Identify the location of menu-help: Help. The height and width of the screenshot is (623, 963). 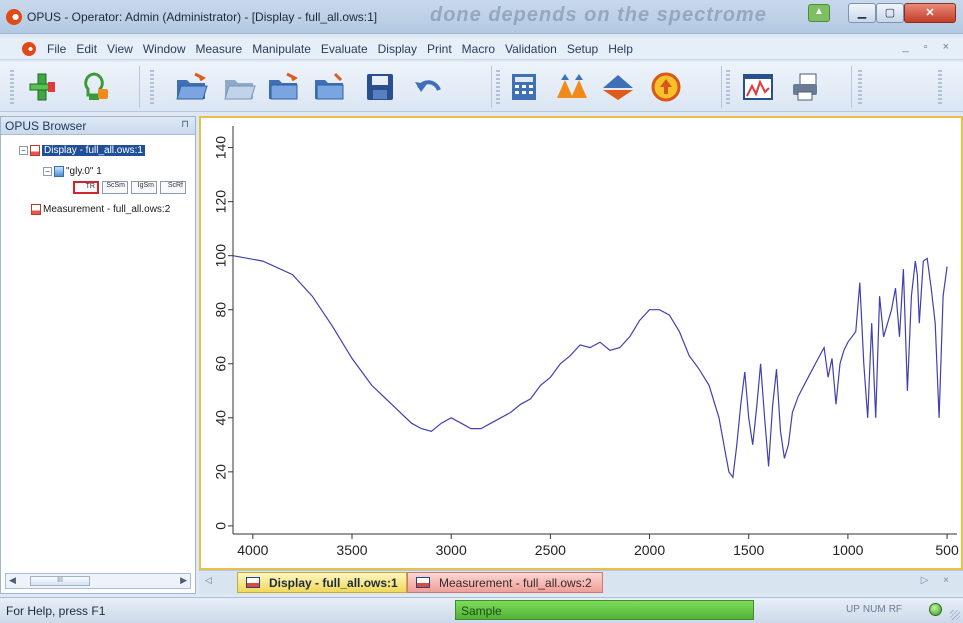
(620, 49).